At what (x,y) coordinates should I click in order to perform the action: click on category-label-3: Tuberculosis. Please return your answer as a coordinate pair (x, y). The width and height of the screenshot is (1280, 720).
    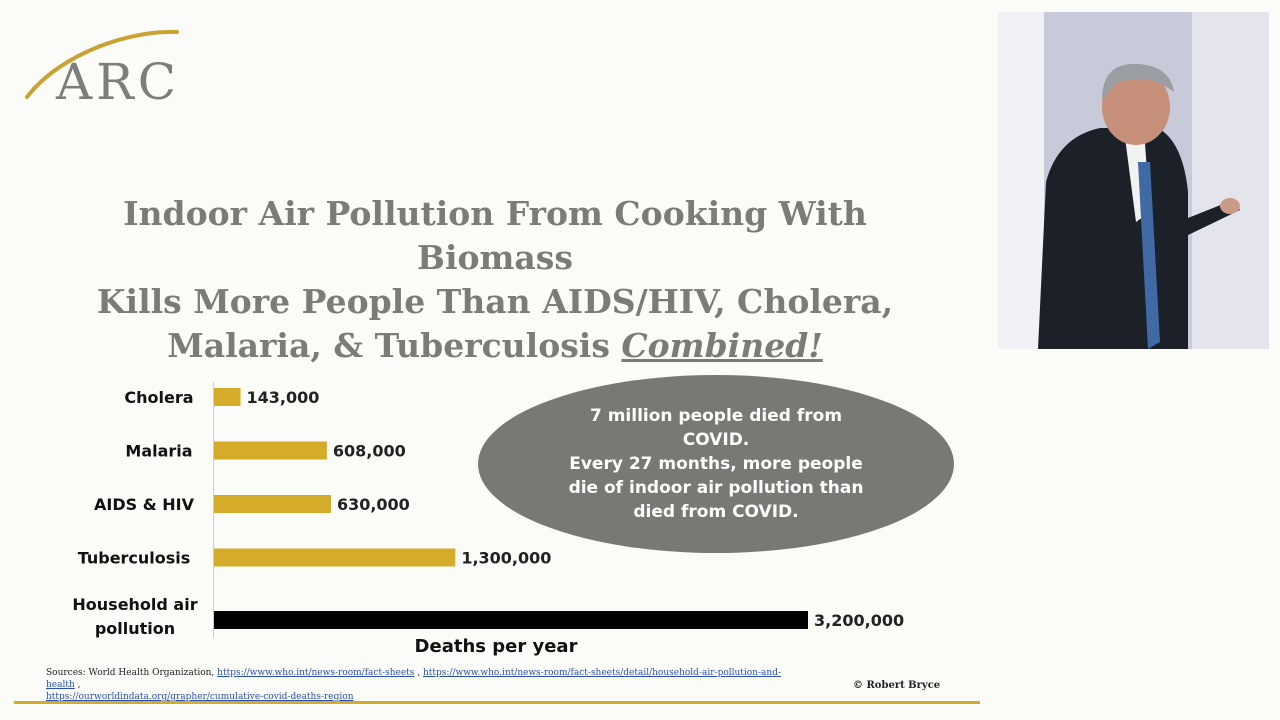
    Looking at the image, I should click on (134, 558).